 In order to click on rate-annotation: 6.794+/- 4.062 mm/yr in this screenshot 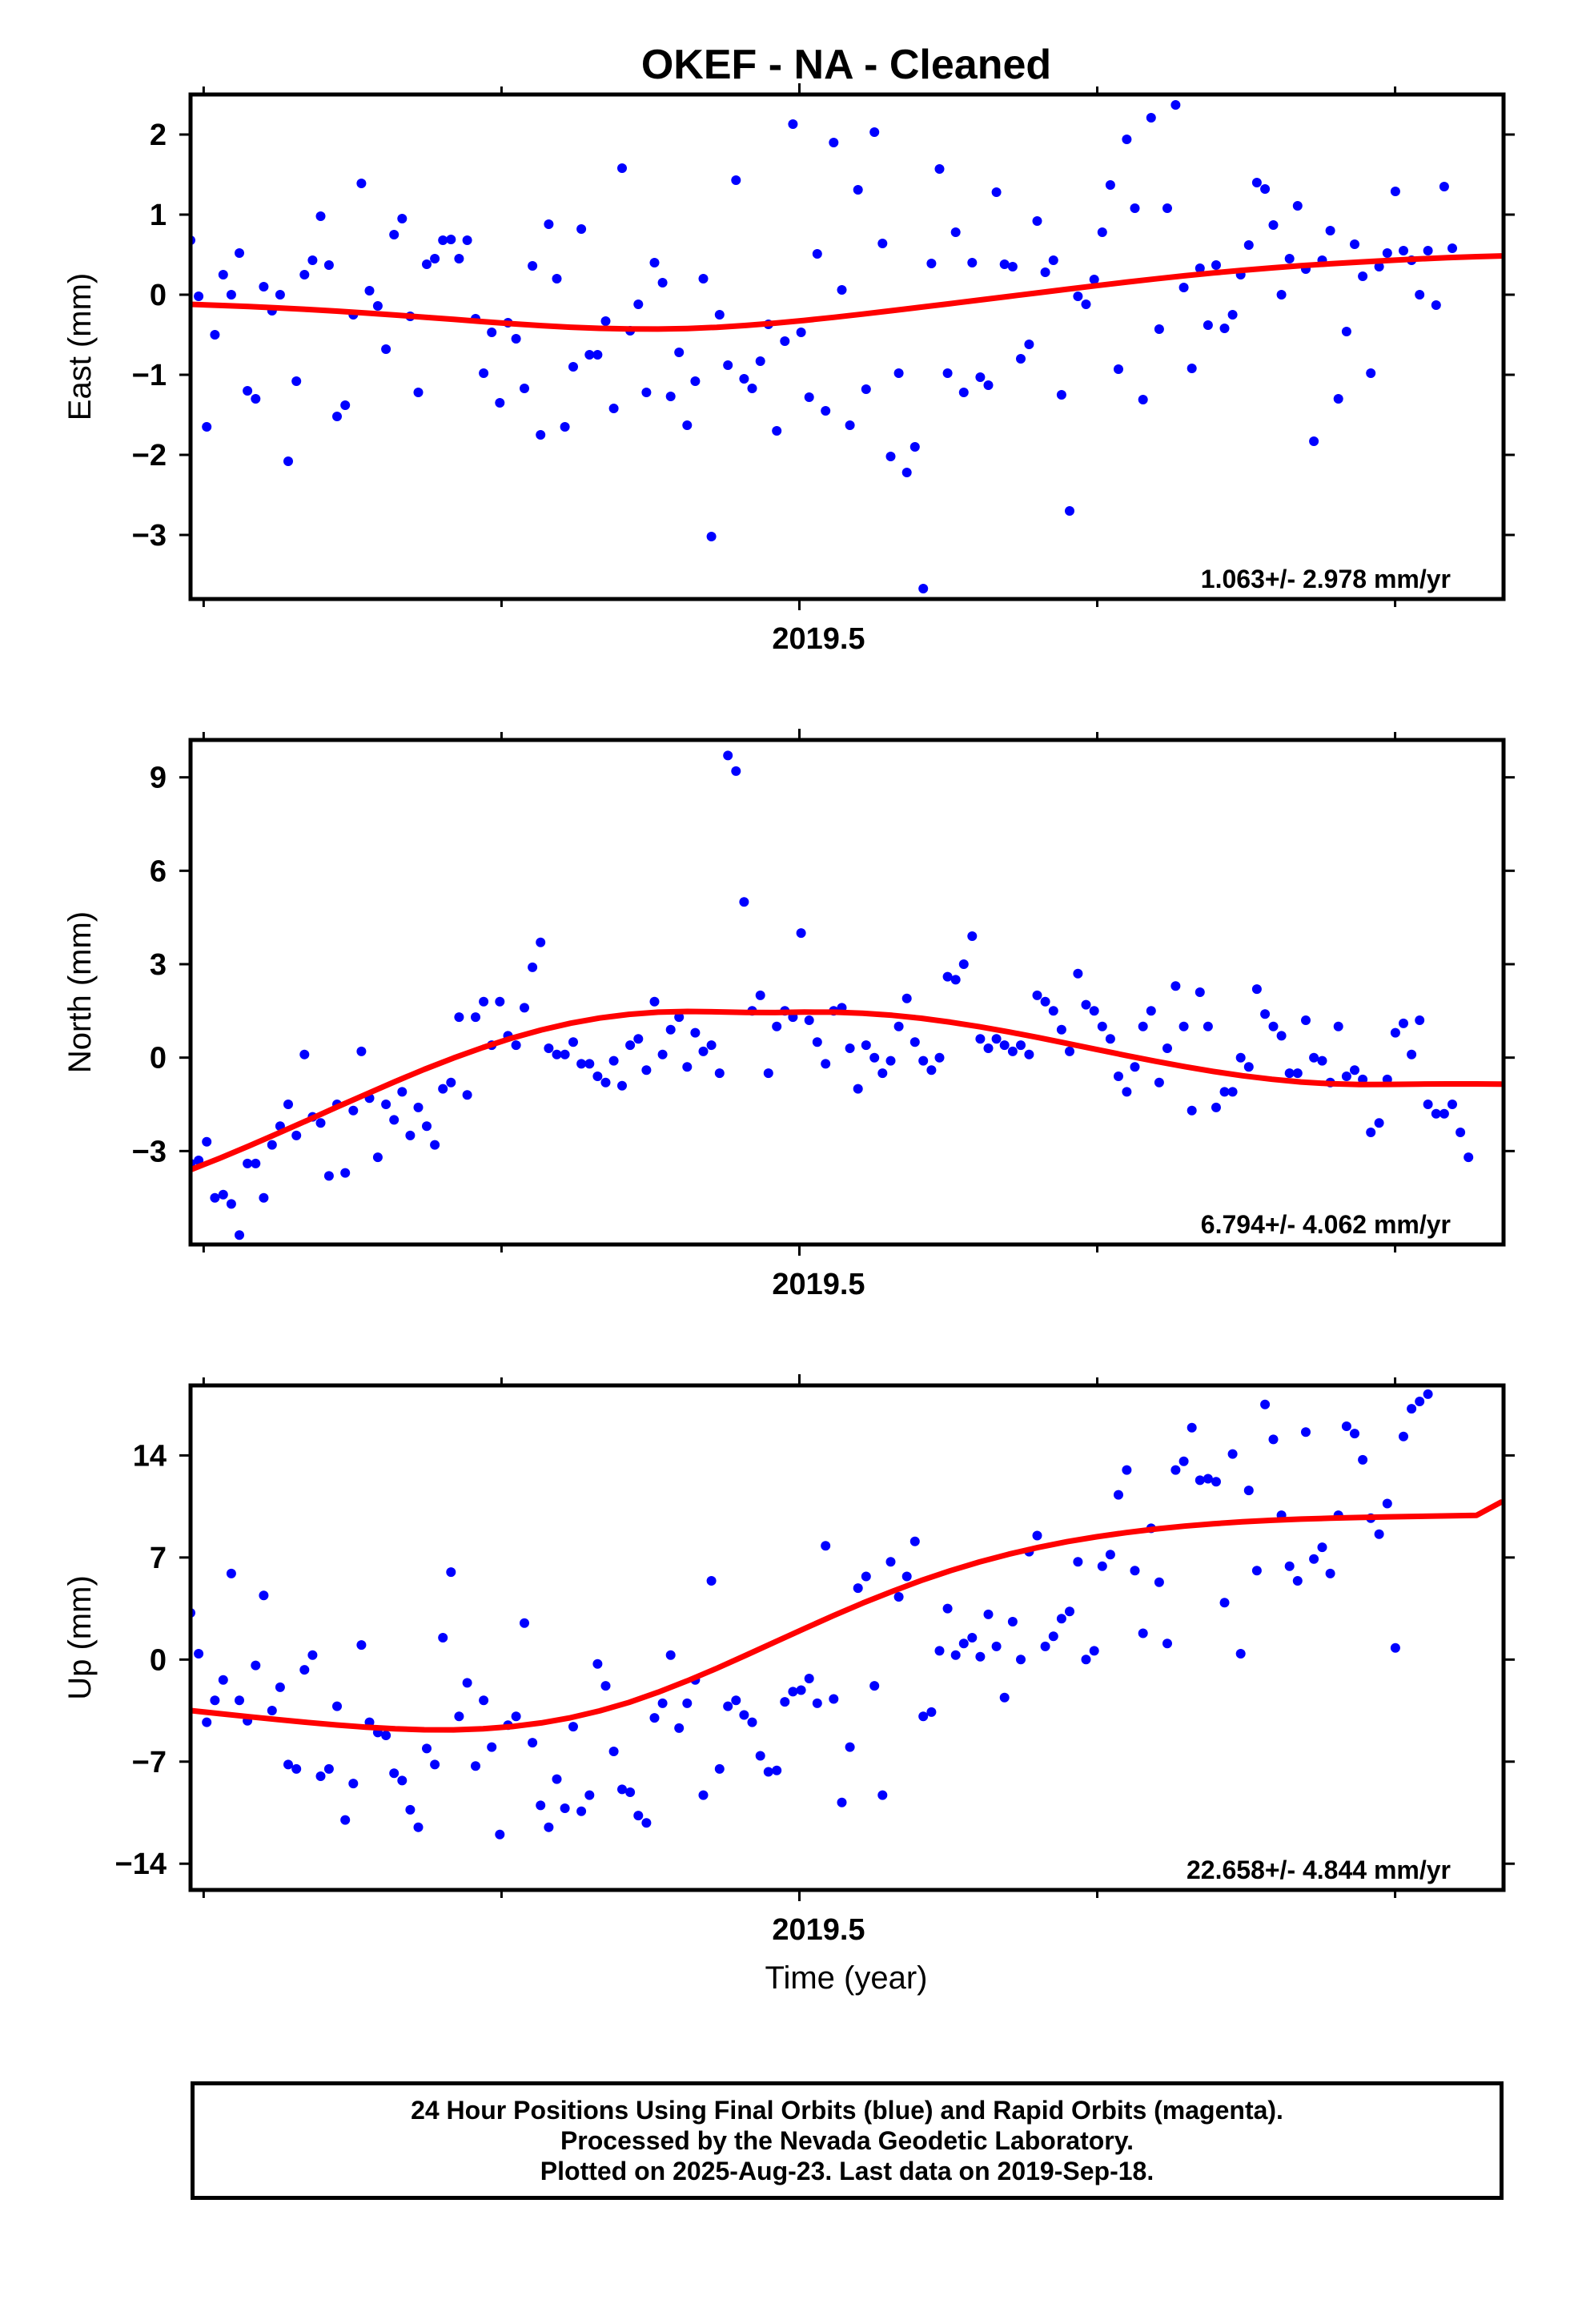, I will do `click(1326, 1224)`.